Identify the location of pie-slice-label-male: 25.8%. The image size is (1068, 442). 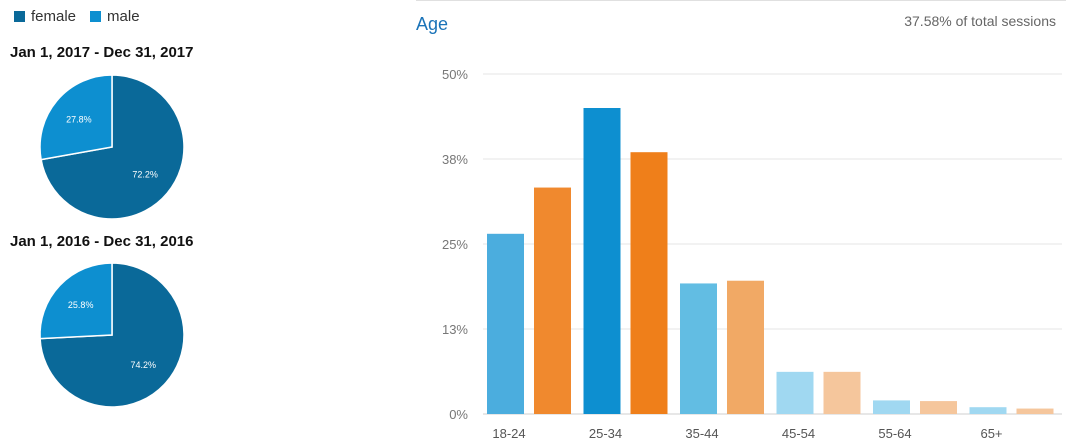
(81, 305).